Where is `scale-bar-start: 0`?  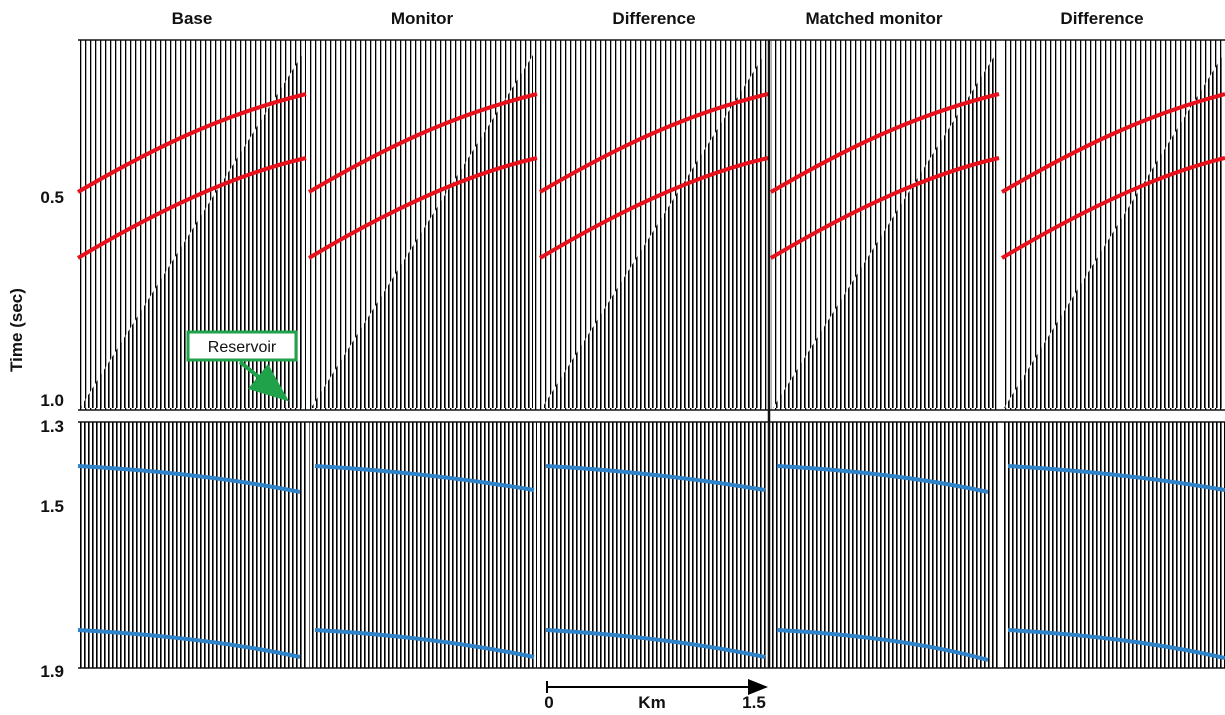 scale-bar-start: 0 is located at coordinates (548, 702).